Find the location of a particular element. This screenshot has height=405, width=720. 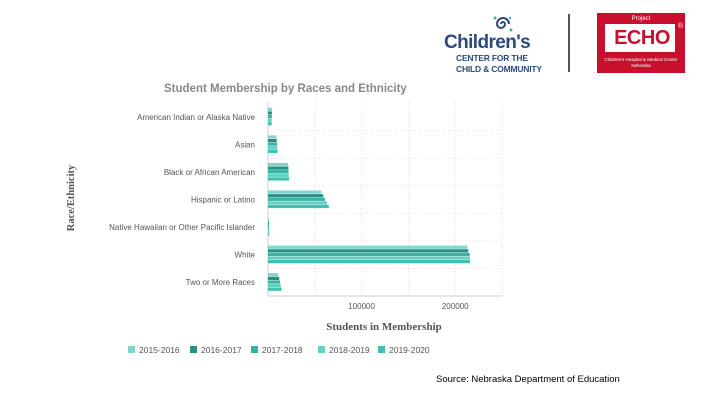

swirl-icon is located at coordinates (503, 24).